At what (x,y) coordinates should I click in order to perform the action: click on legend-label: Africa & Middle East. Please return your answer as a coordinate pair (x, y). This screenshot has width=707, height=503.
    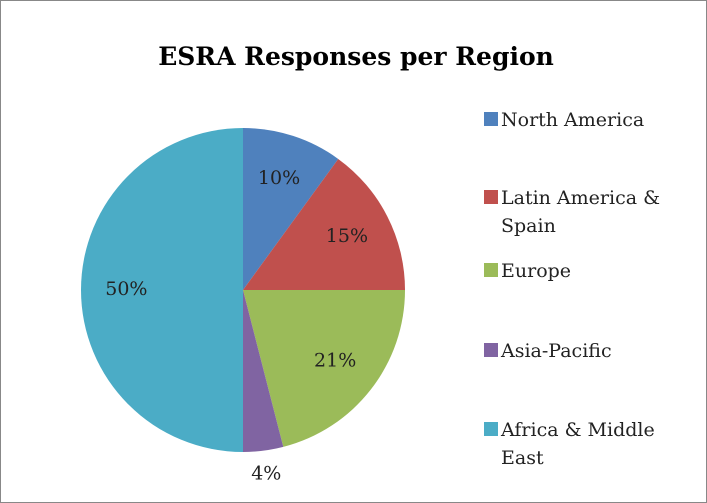
    Looking at the image, I should click on (578, 444).